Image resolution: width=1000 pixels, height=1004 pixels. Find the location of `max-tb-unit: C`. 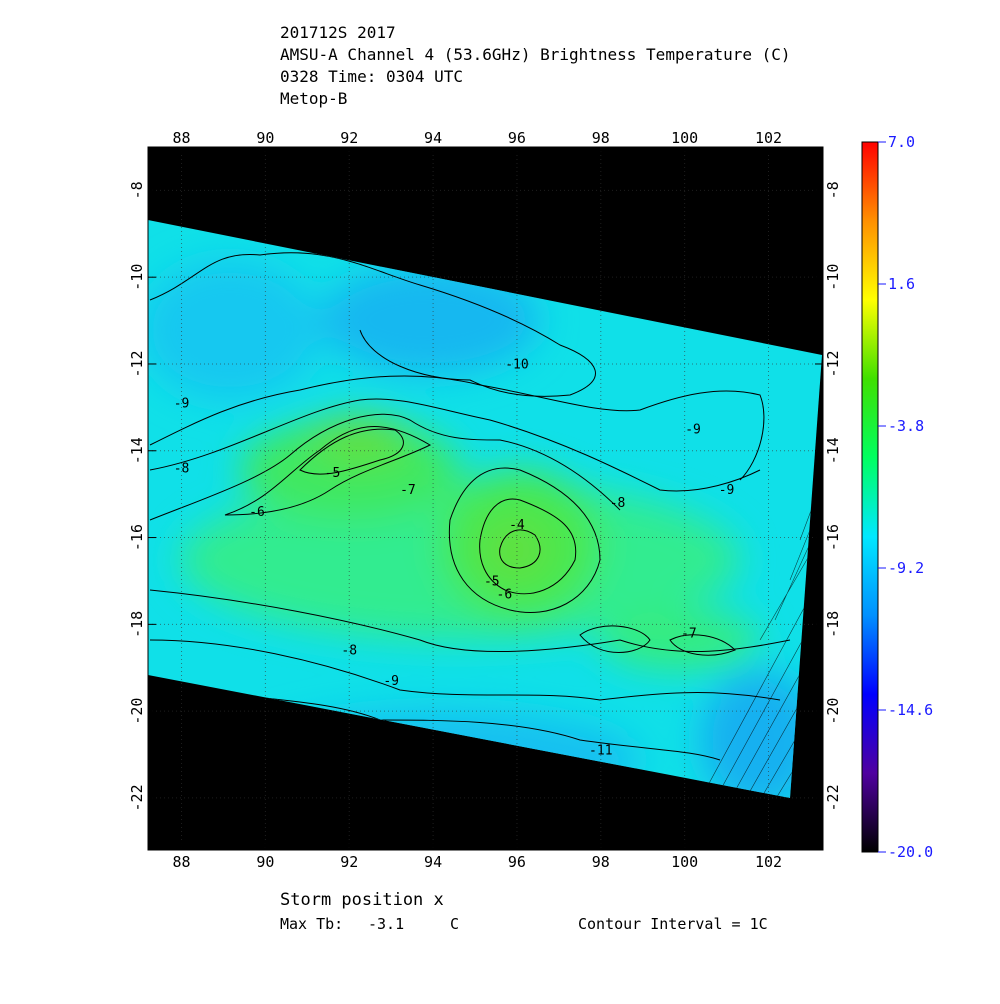

max-tb-unit: C is located at coordinates (454, 924).